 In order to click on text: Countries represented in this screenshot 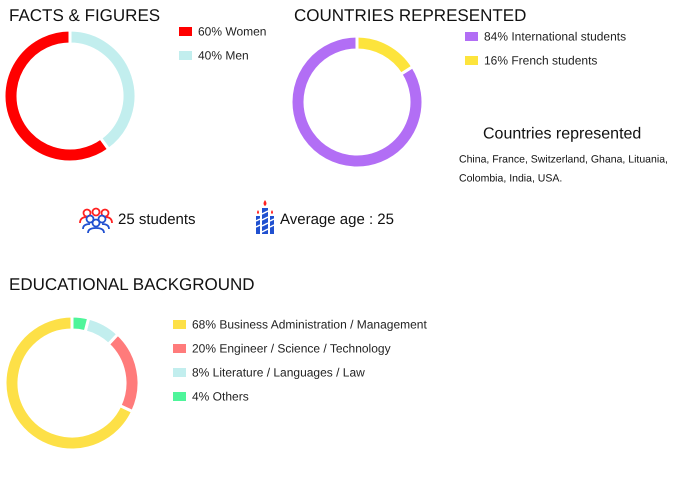, I will do `click(562, 134)`.